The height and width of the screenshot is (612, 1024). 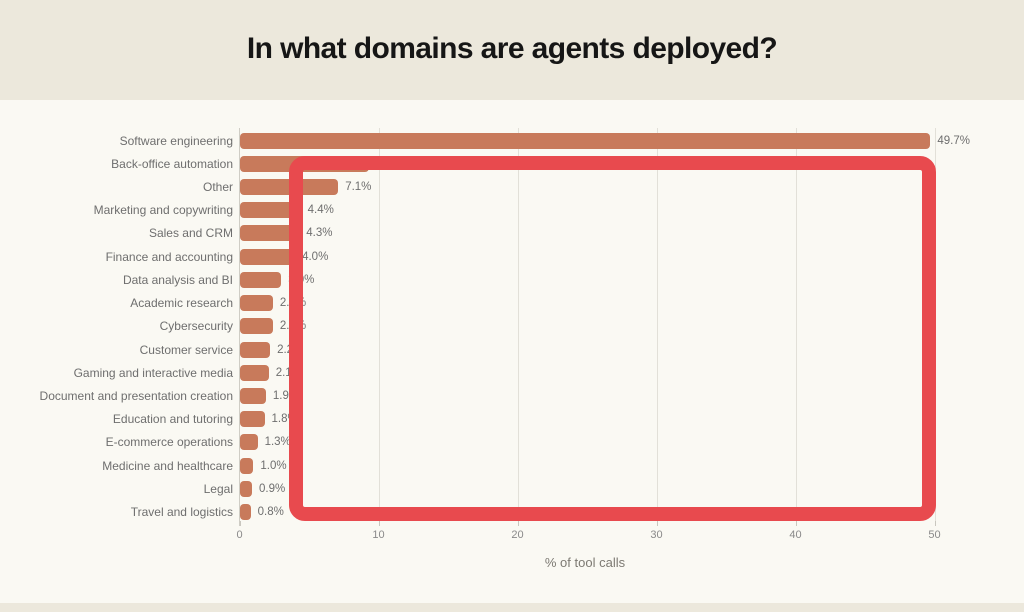 I want to click on y-axis-line, so click(x=239, y=327).